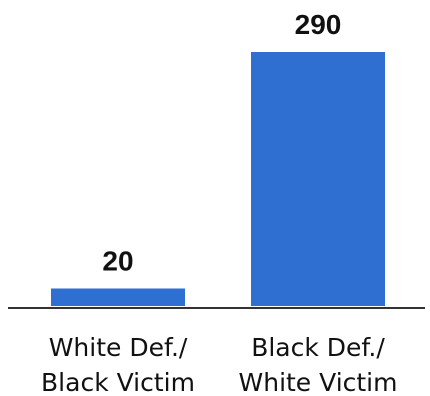 The image size is (430, 396). Describe the element at coordinates (318, 382) in the screenshot. I see `category-label-1-line-1: White Victim` at that location.